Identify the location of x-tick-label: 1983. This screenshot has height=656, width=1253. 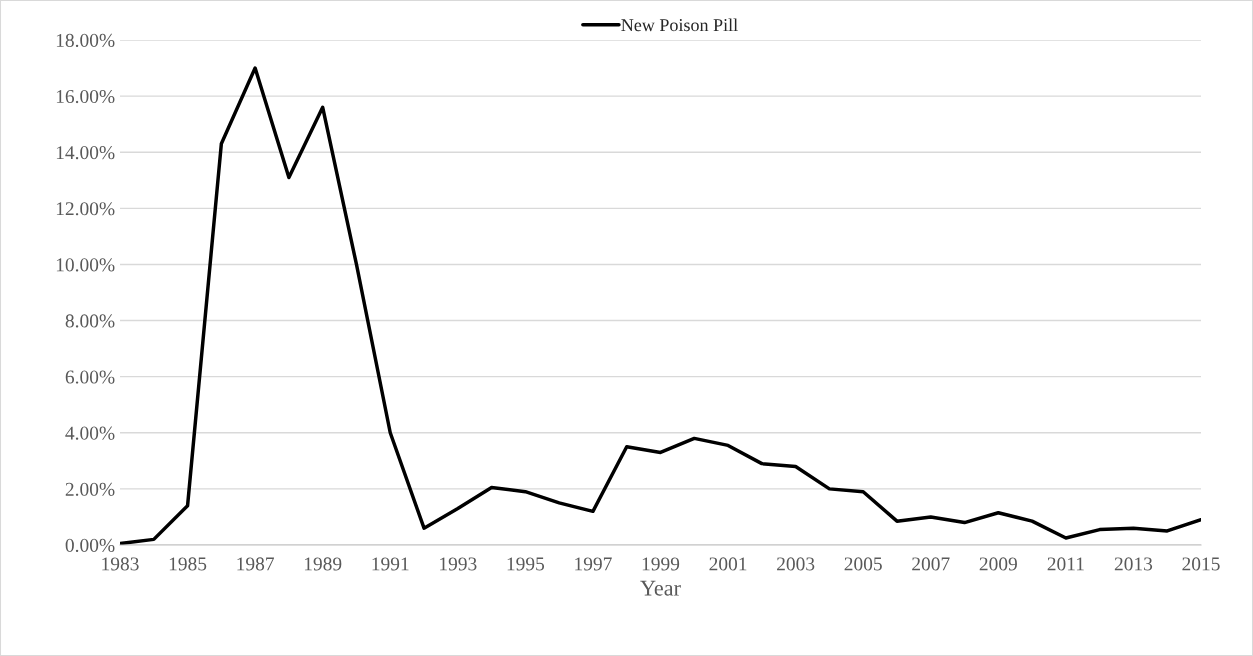
(120, 564).